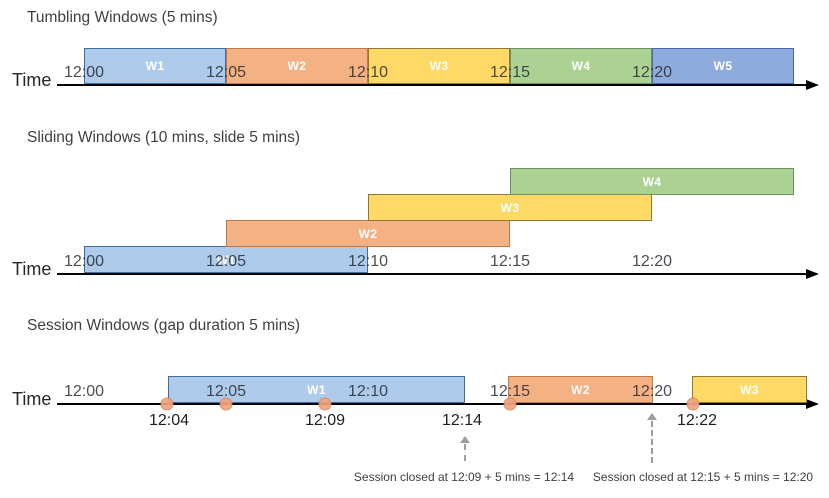 This screenshot has width=829, height=498. I want to click on event-time-label-12-22: 12:22, so click(697, 420).